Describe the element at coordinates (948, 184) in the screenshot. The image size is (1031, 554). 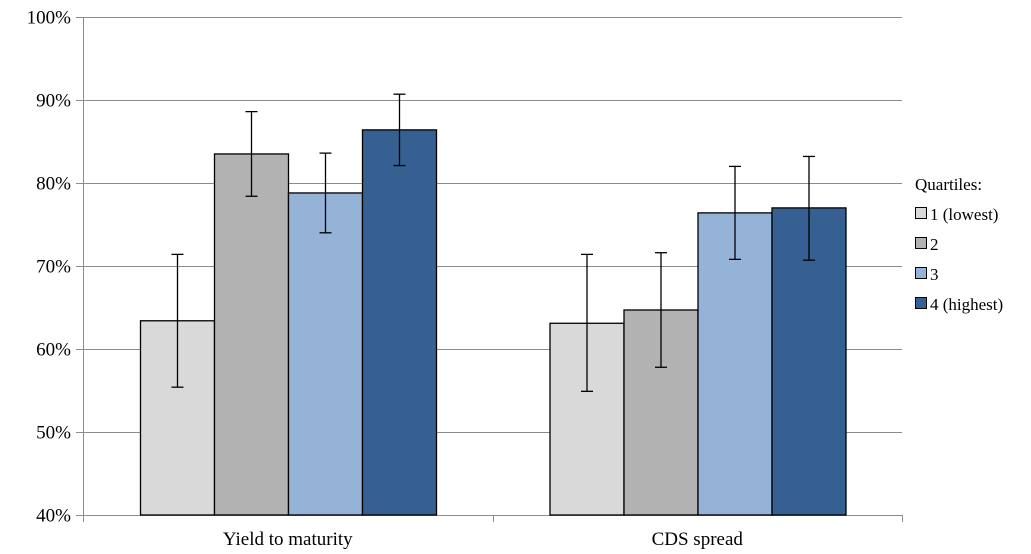
I see `legend-title: Quartiles:` at that location.